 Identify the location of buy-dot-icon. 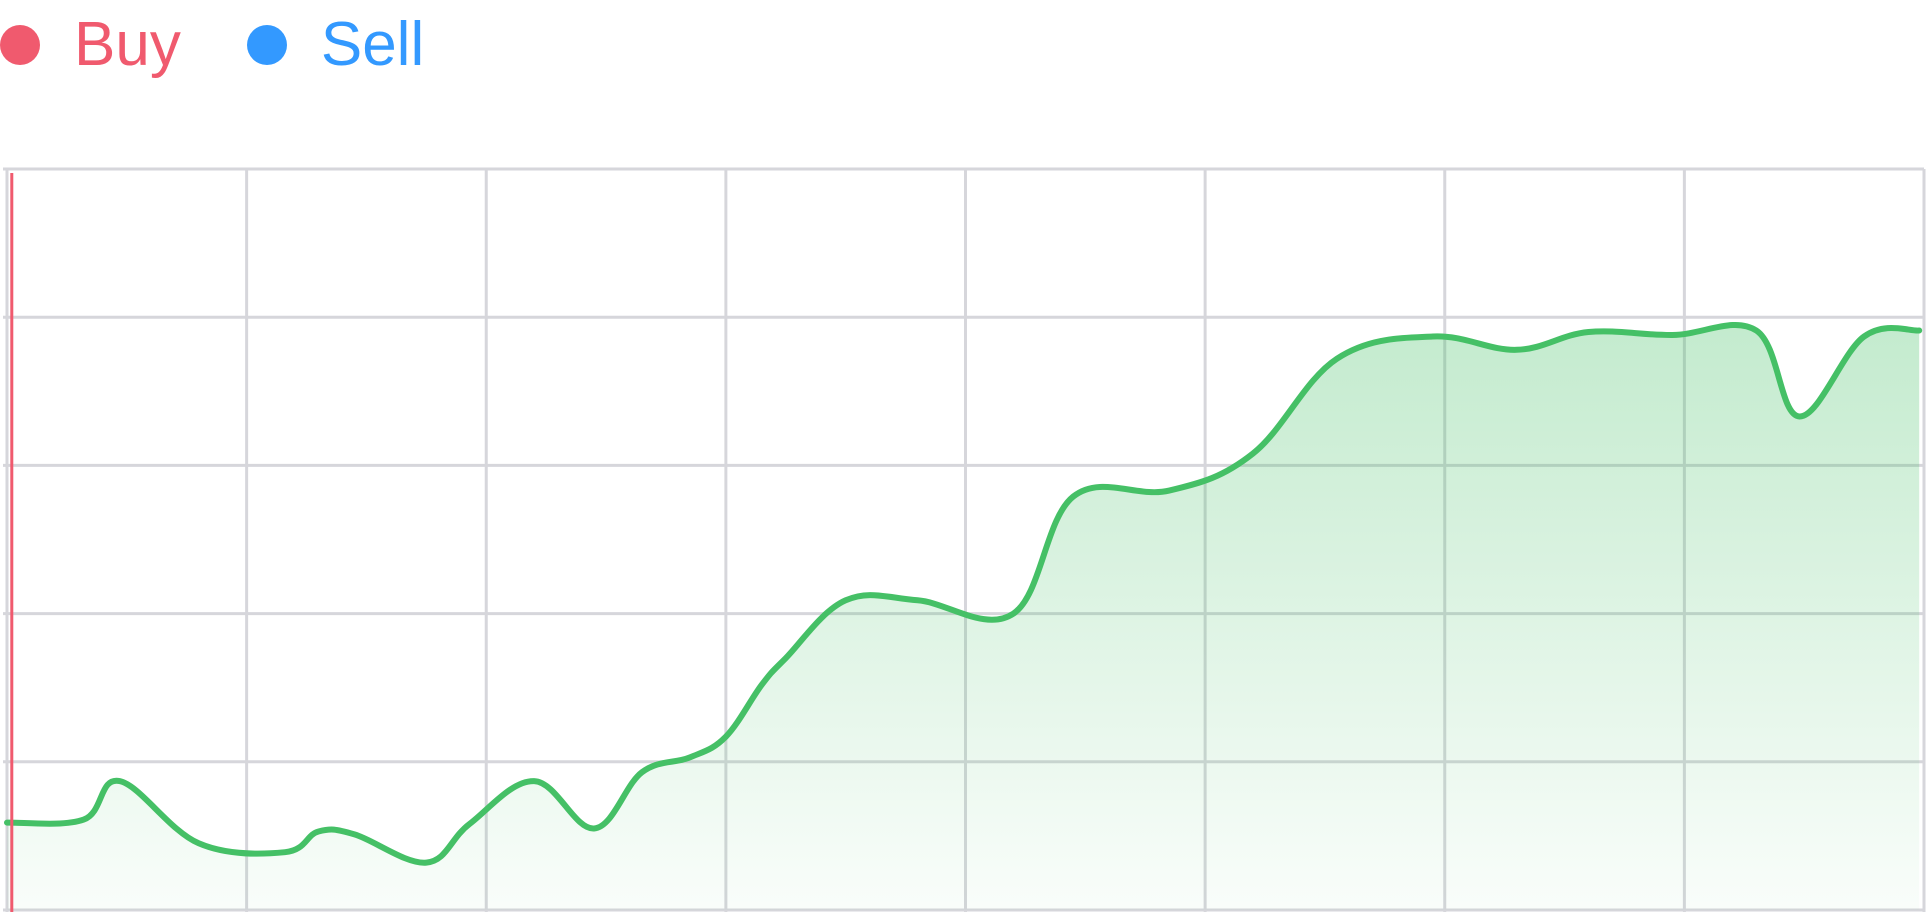
(20, 45).